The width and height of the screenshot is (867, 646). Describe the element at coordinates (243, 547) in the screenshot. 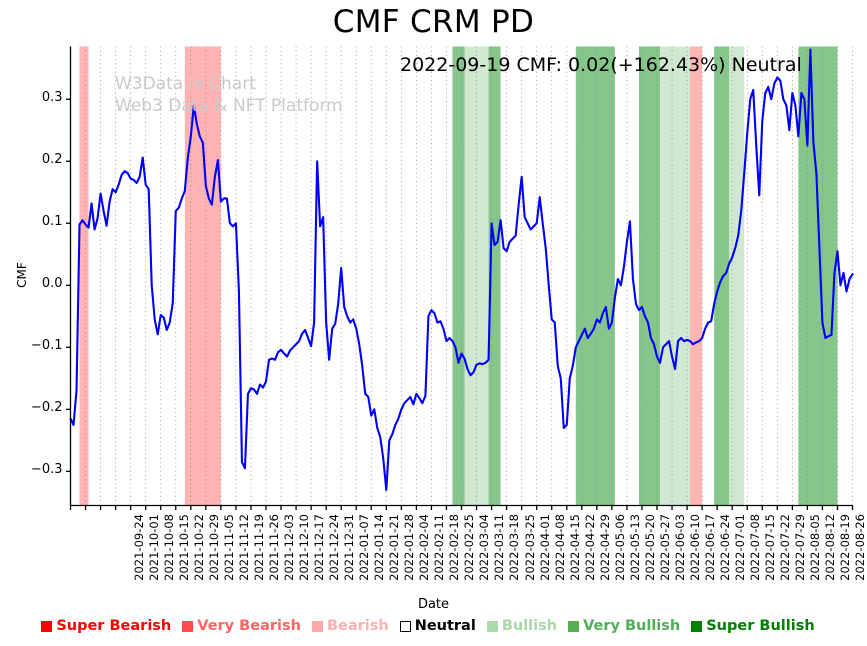

I see `x-tick-label: 2021-11-12` at that location.